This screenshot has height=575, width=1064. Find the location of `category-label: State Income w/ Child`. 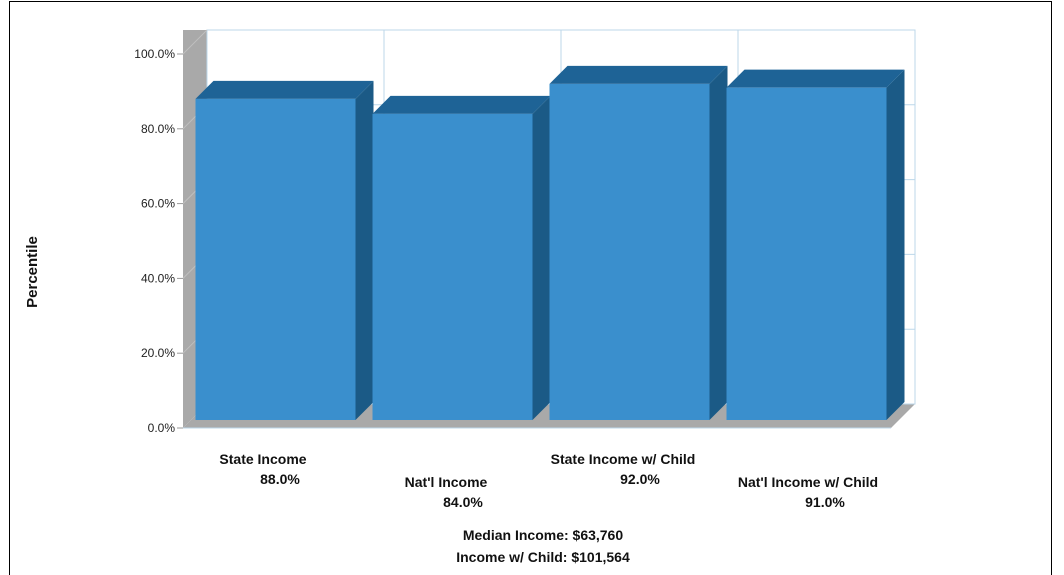

category-label: State Income w/ Child is located at coordinates (623, 459).